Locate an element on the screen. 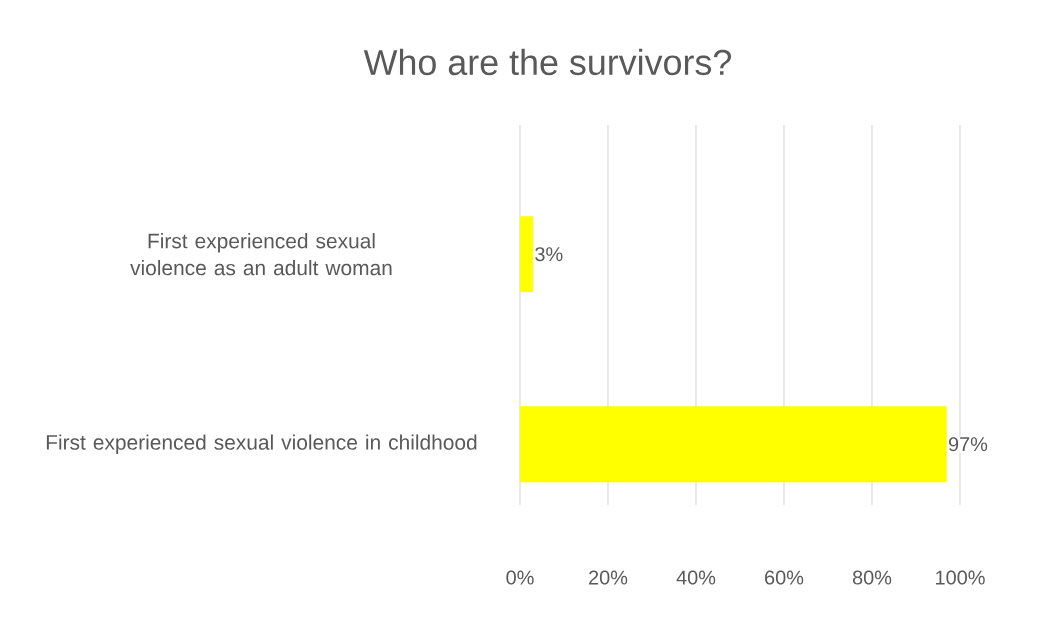  data-label: 97% is located at coordinates (968, 444).